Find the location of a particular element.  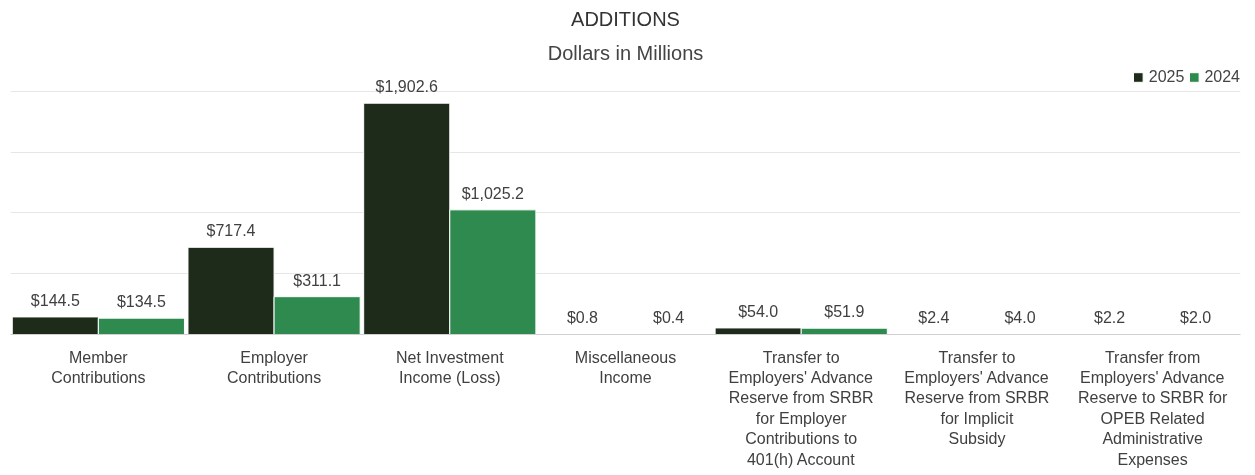

chart-title: ADDITIONS is located at coordinates (625, 18).